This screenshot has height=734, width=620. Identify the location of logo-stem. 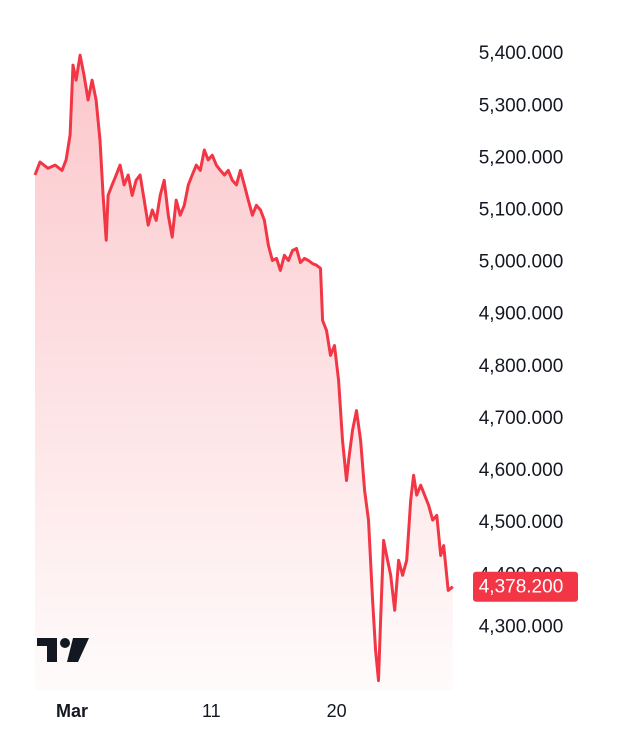
(52, 650).